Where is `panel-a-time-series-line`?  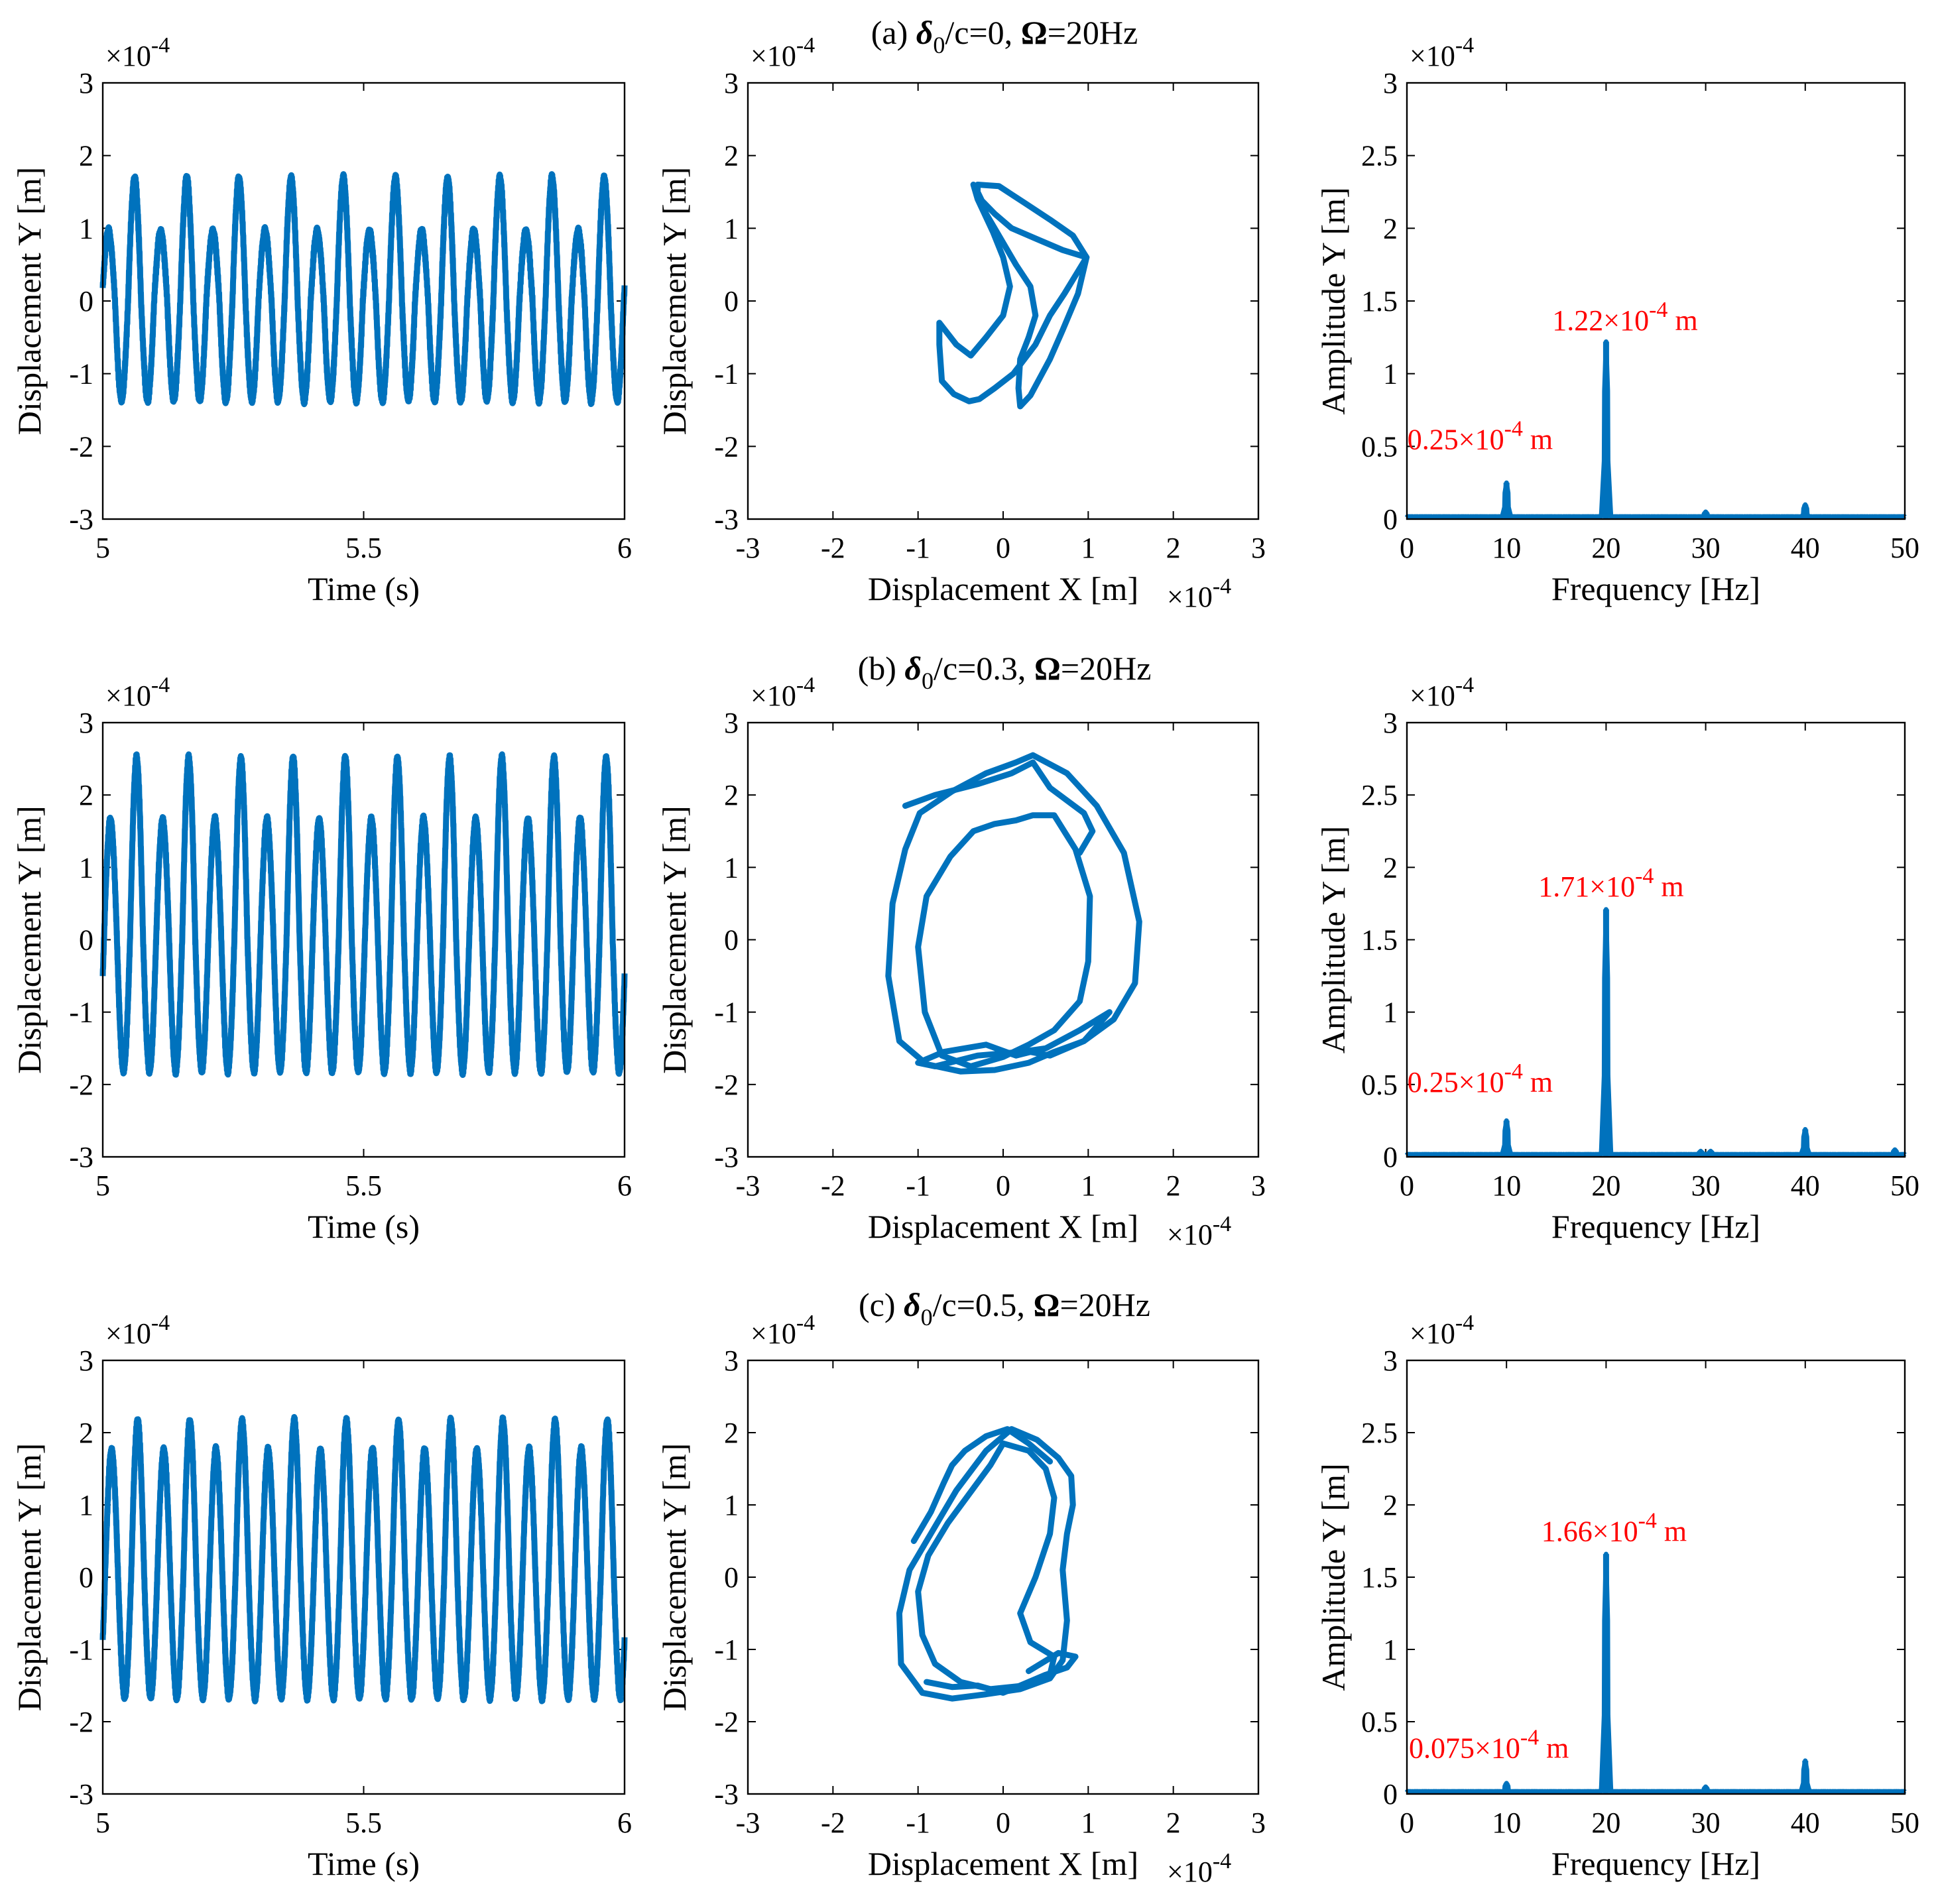
panel-a-time-series-line is located at coordinates (363, 289).